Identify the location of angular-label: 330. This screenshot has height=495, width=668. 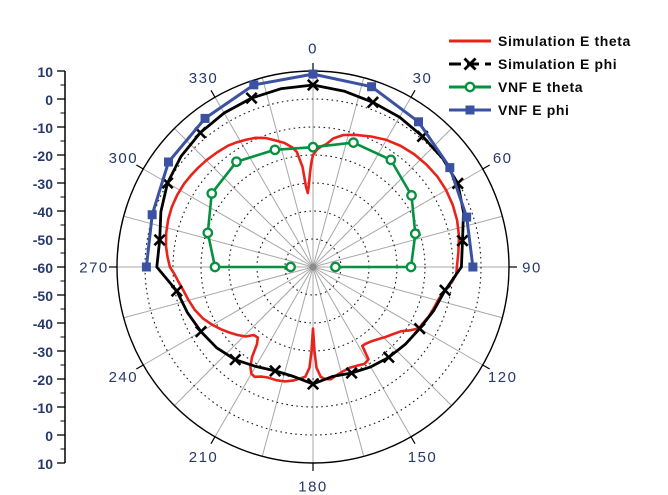
(204, 78).